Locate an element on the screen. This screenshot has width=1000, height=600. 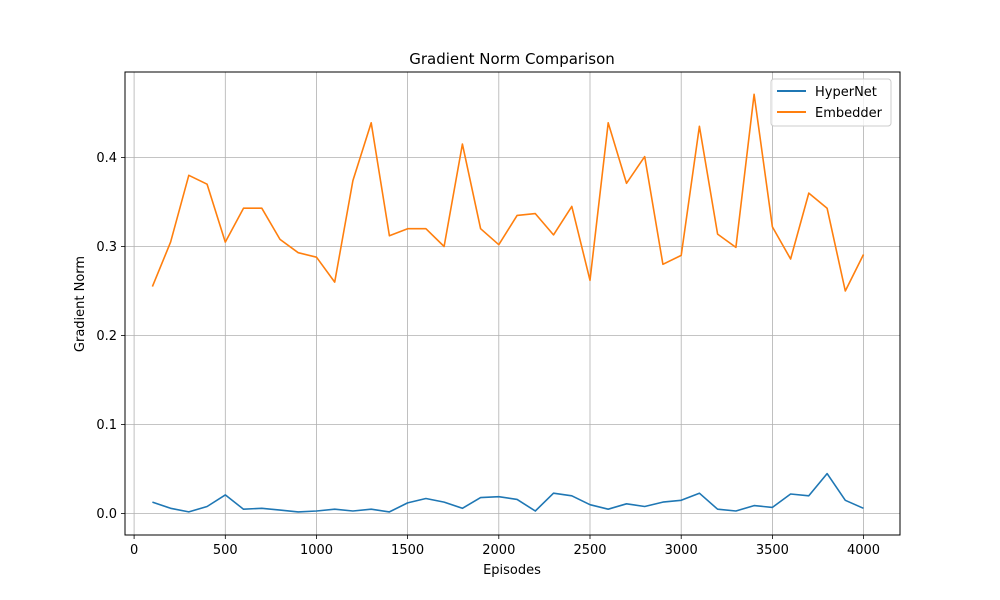
series-line-hypernet is located at coordinates (508, 492).